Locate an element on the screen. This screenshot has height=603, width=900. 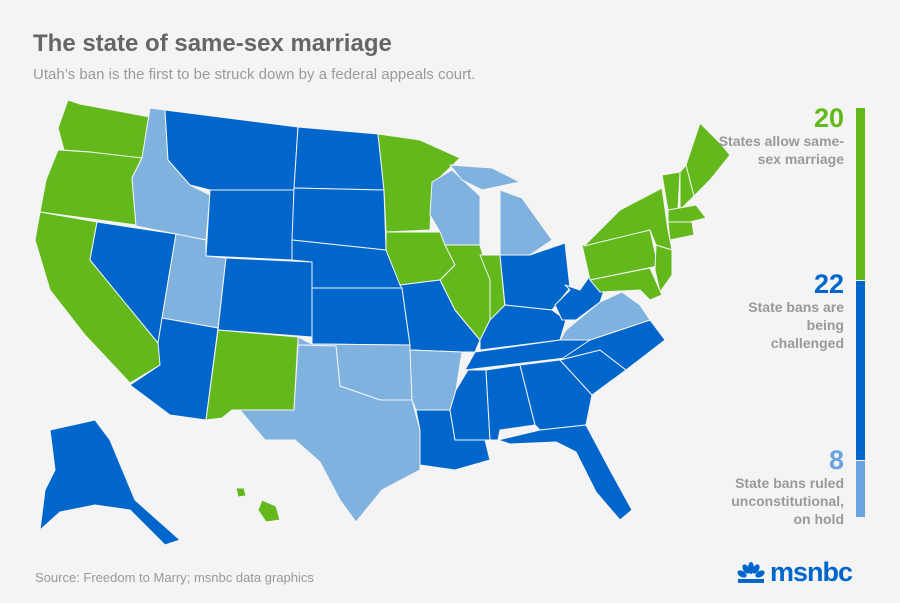
state-ky is located at coordinates (523, 327).